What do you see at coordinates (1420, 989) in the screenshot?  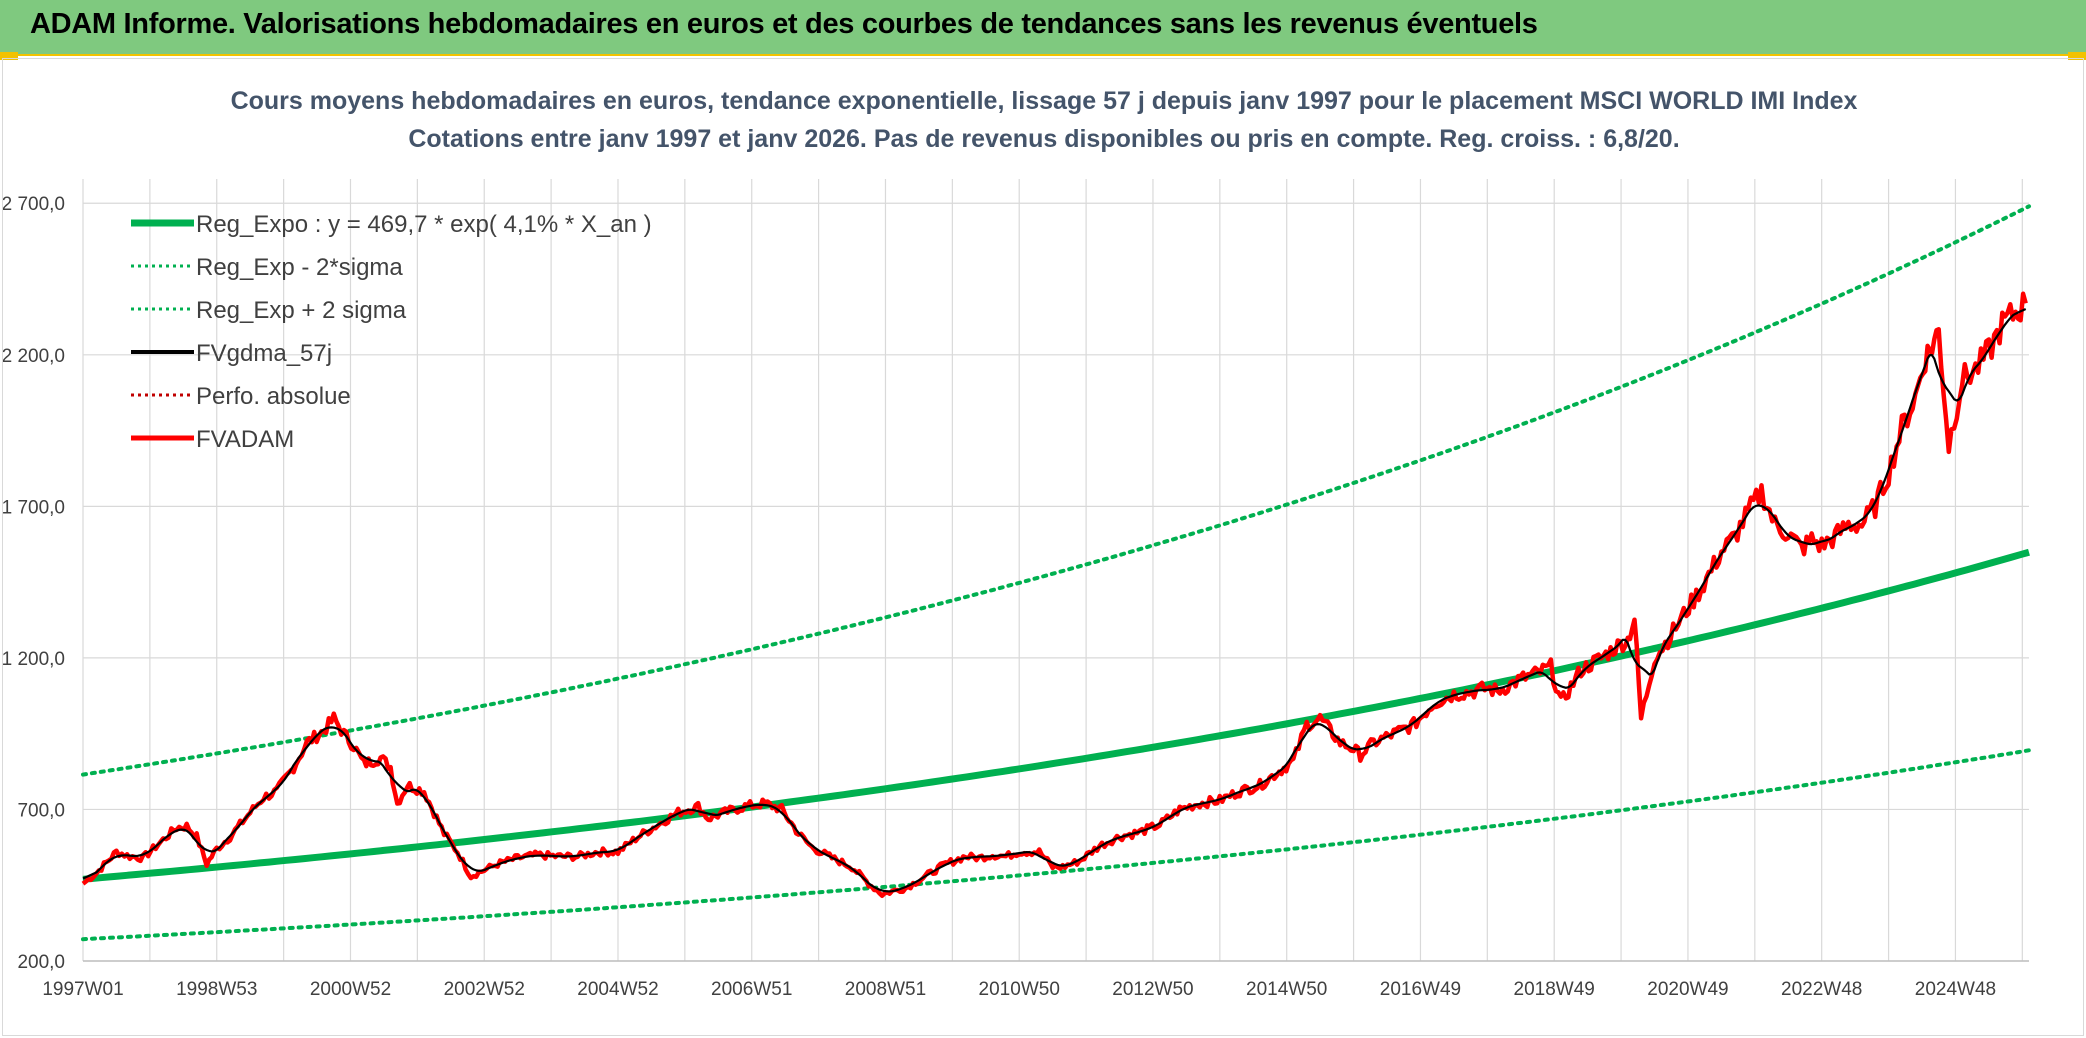 I see `x-tick-label: 2016W49` at bounding box center [1420, 989].